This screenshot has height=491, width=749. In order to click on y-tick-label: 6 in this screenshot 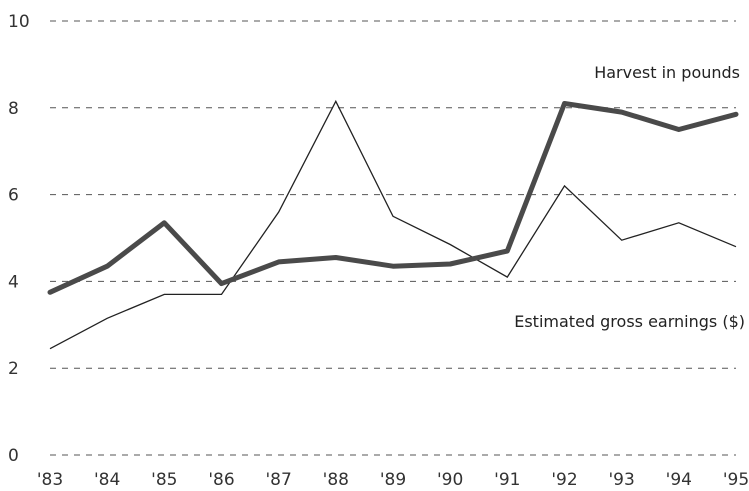, I will do `click(13, 196)`.